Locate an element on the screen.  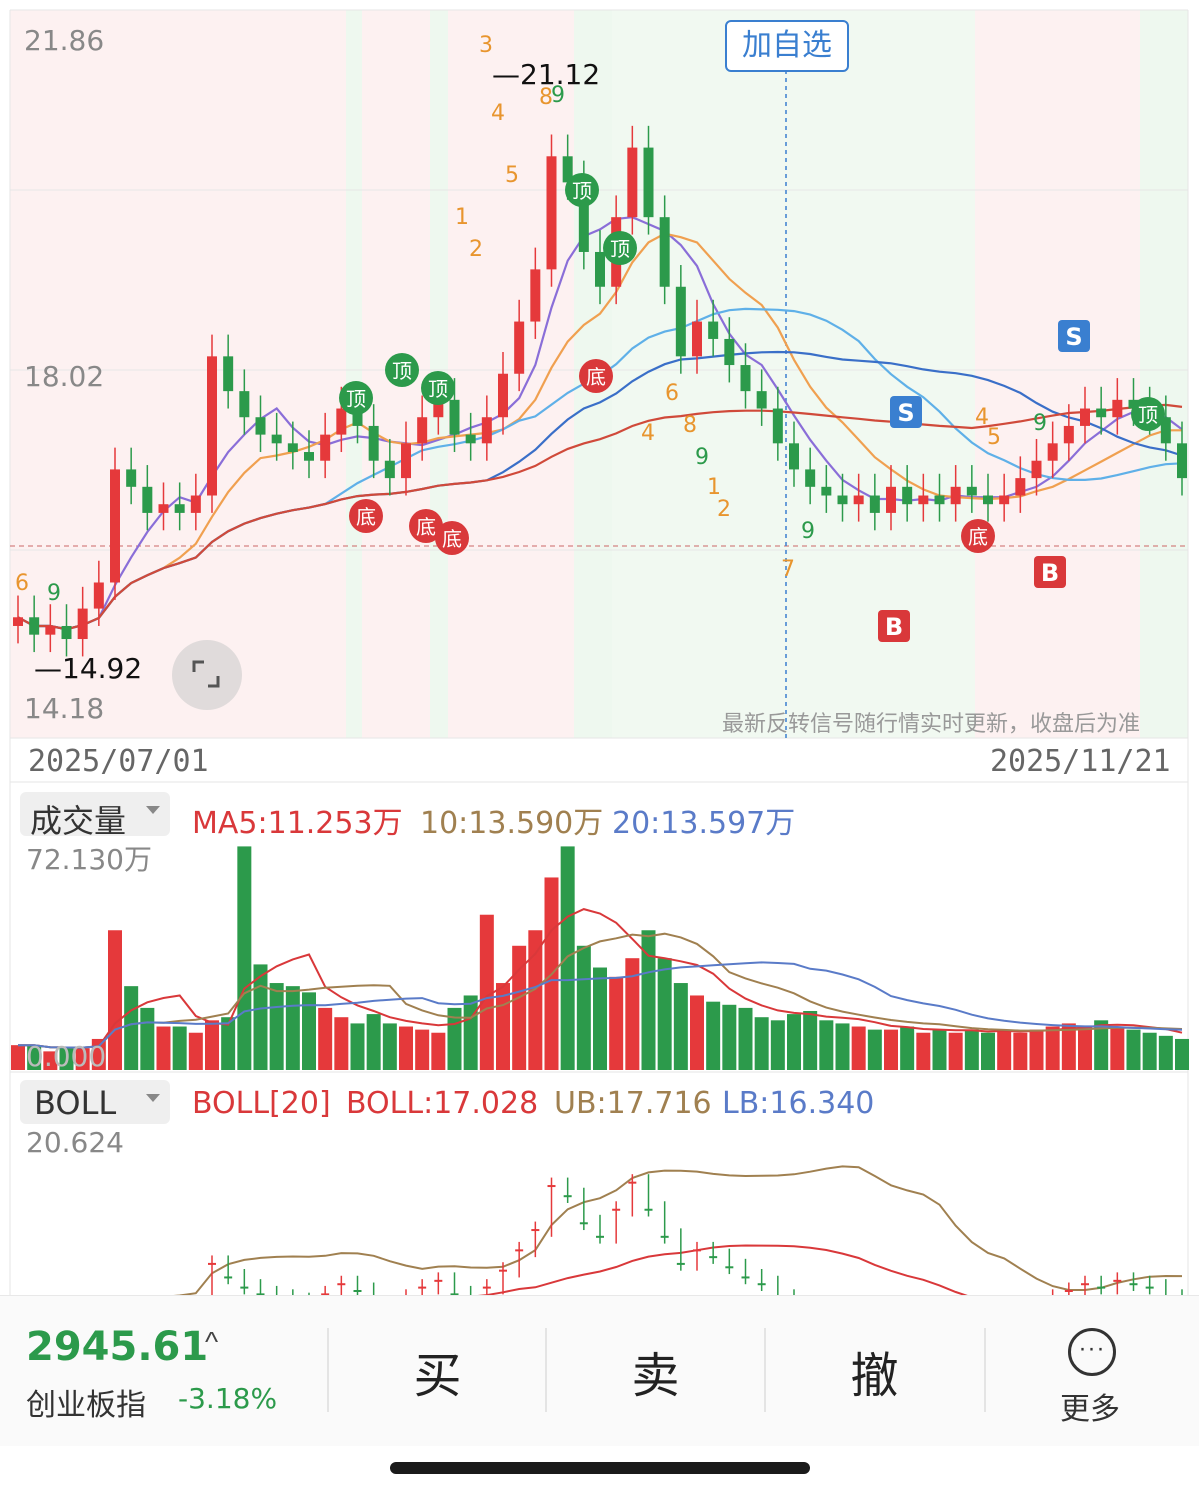
more-button: ··· 更多 is located at coordinates (1095, 1371).